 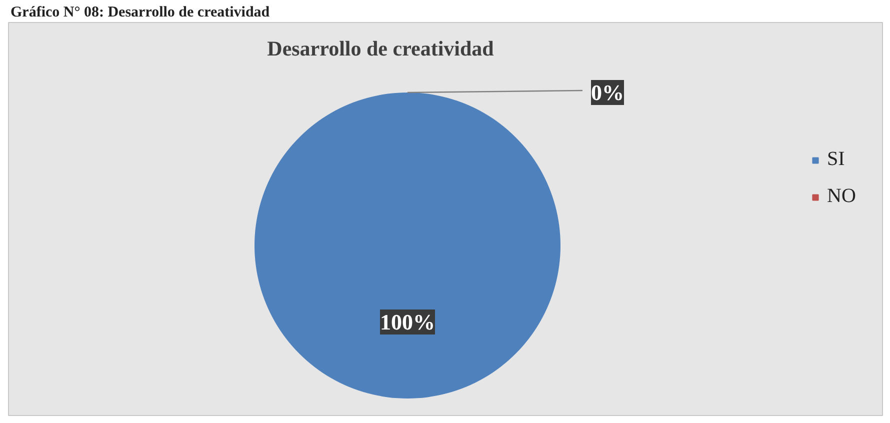 What do you see at coordinates (407, 322) in the screenshot?
I see `data-label: 100%` at bounding box center [407, 322].